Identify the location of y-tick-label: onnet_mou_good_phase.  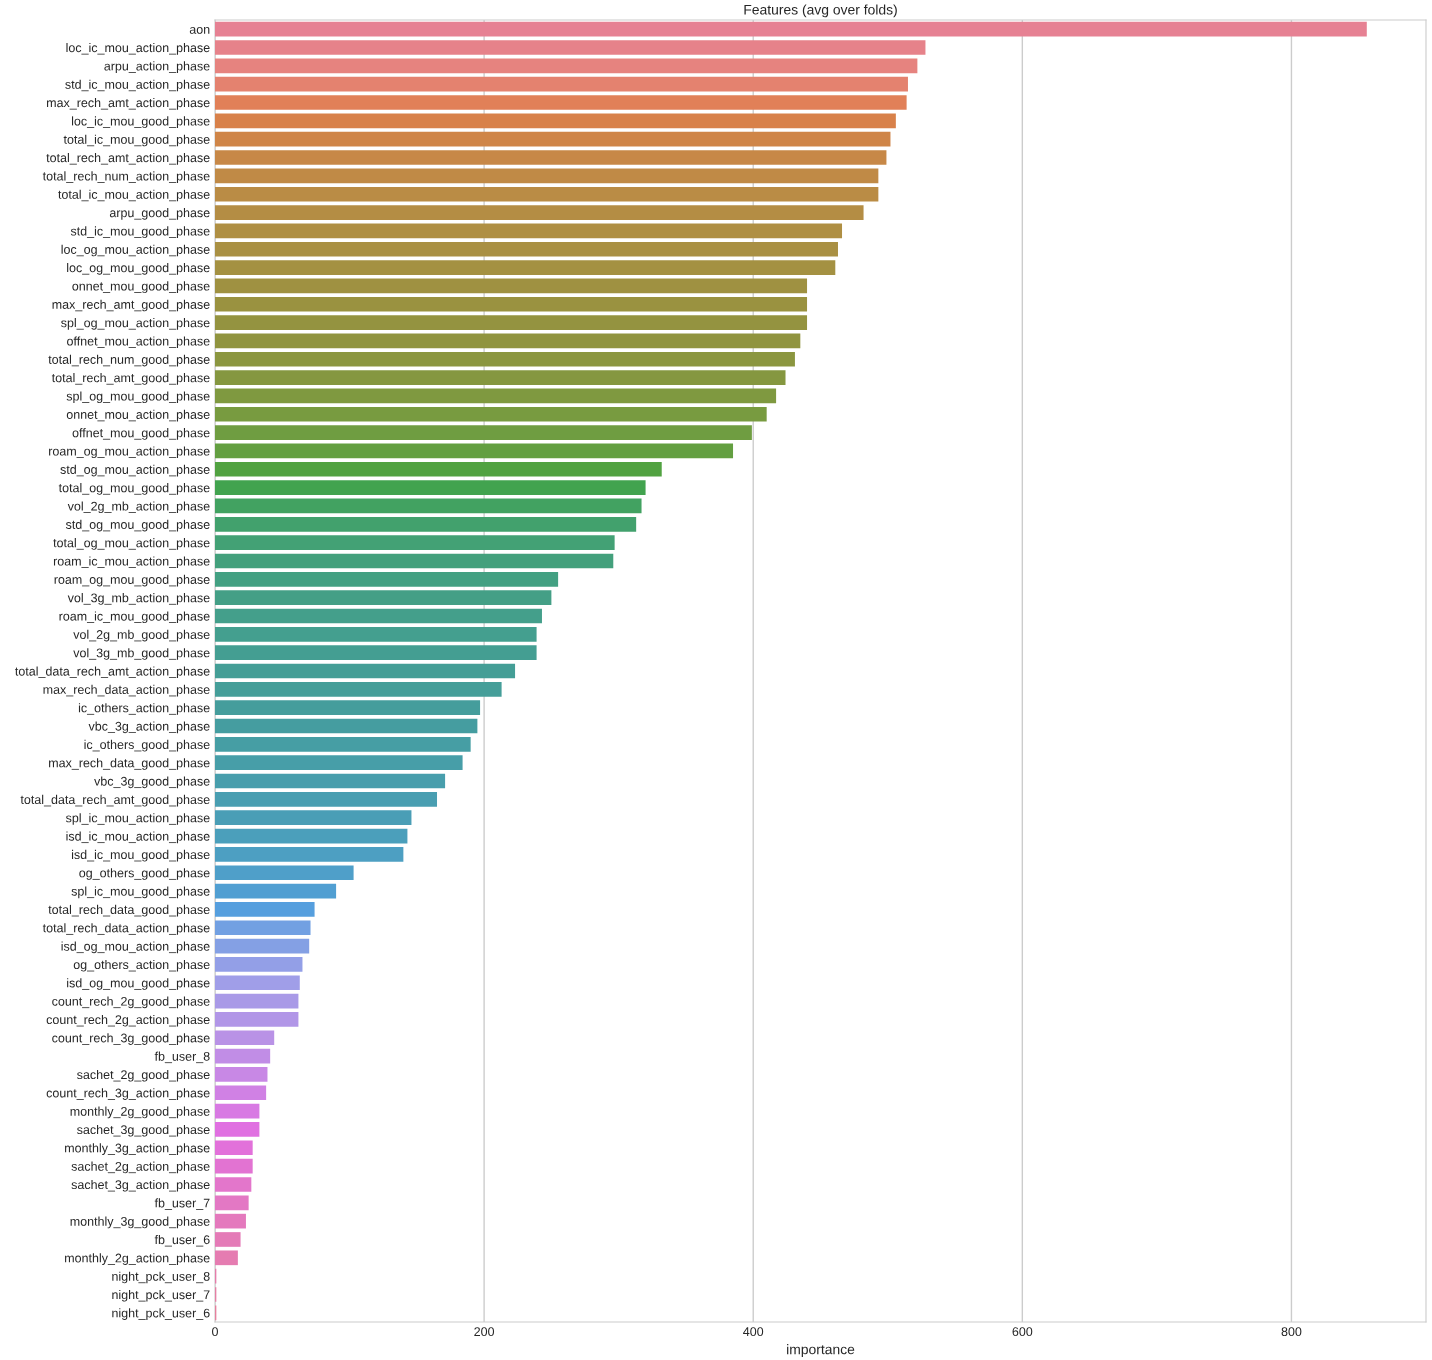
(141, 287).